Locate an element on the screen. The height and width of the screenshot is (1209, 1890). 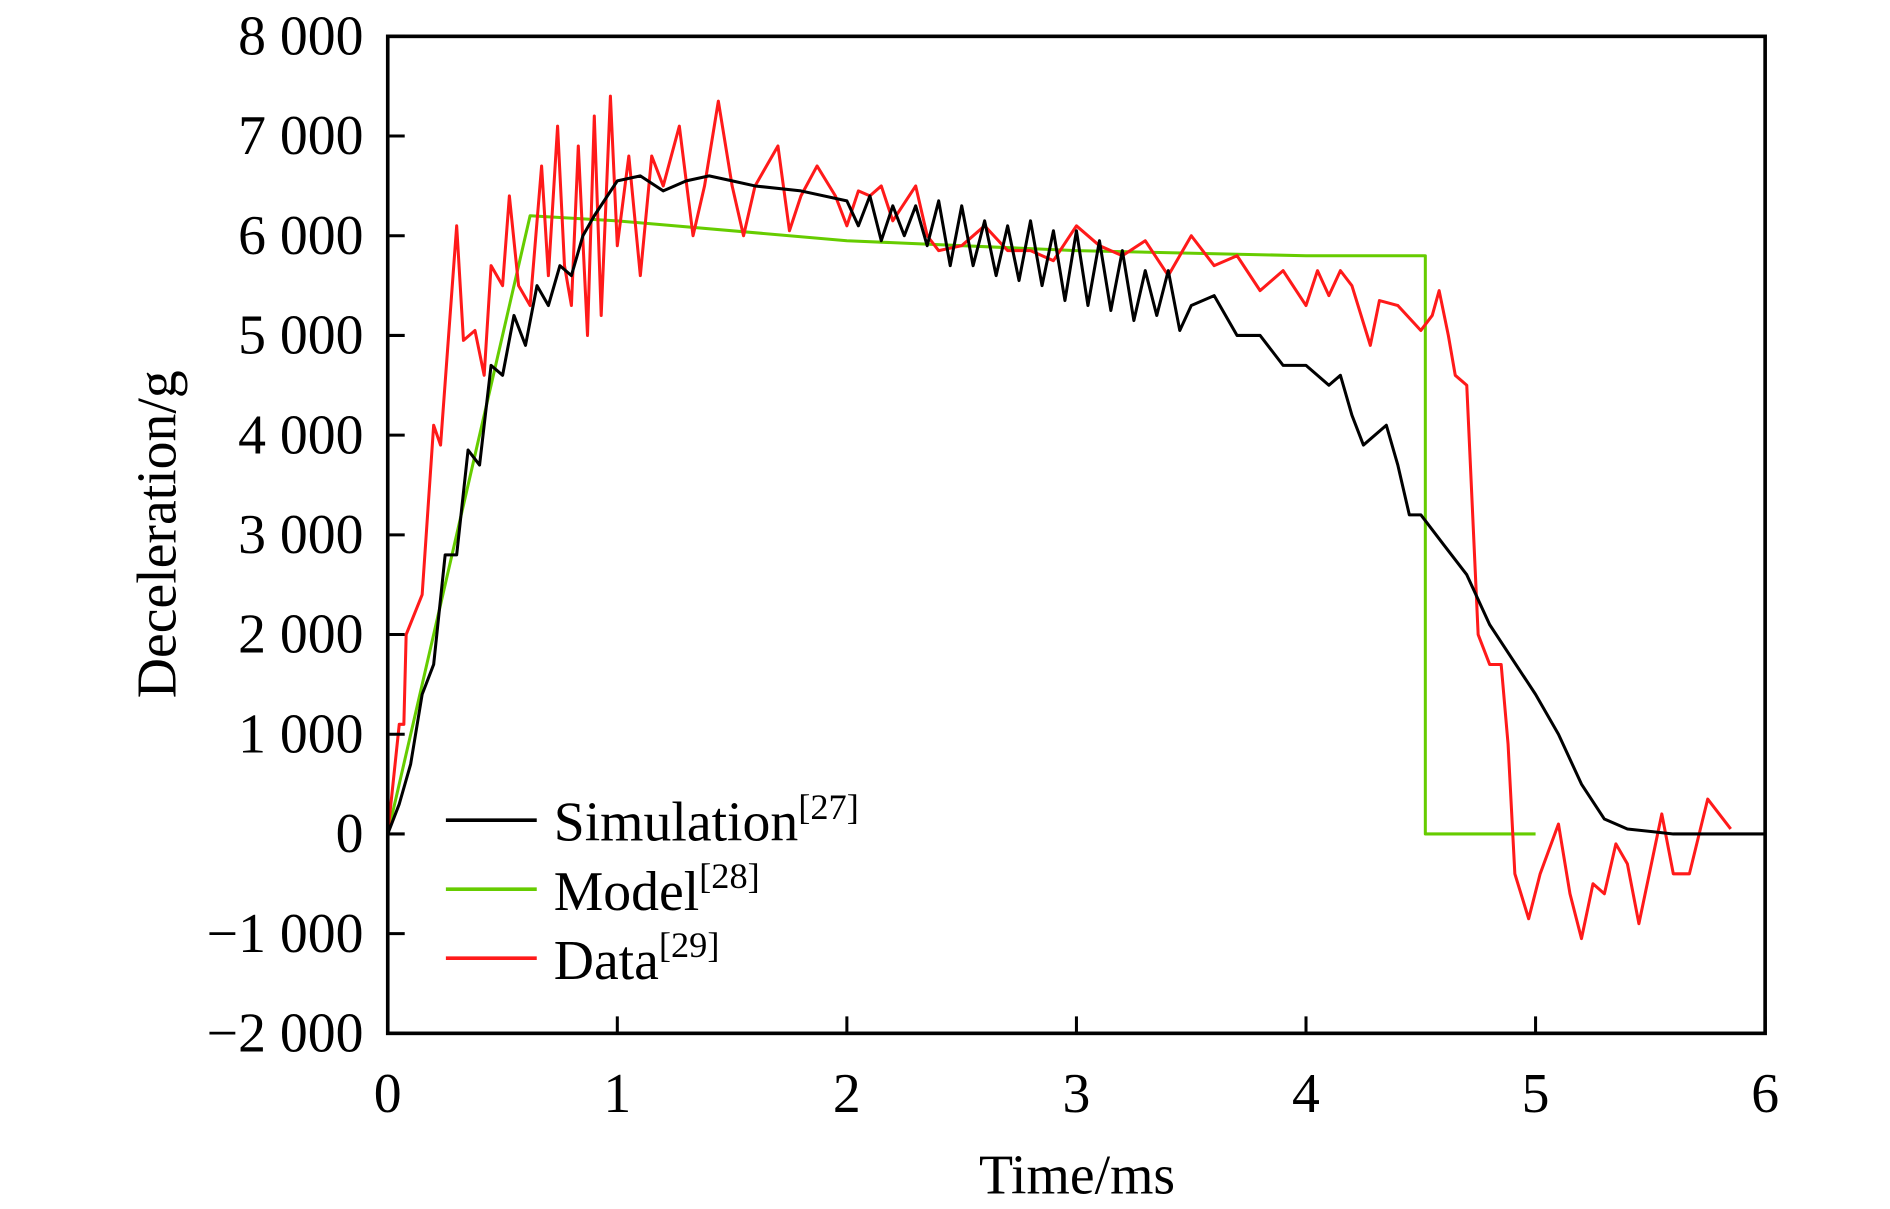
x-tick-label: 0 is located at coordinates (388, 1094).